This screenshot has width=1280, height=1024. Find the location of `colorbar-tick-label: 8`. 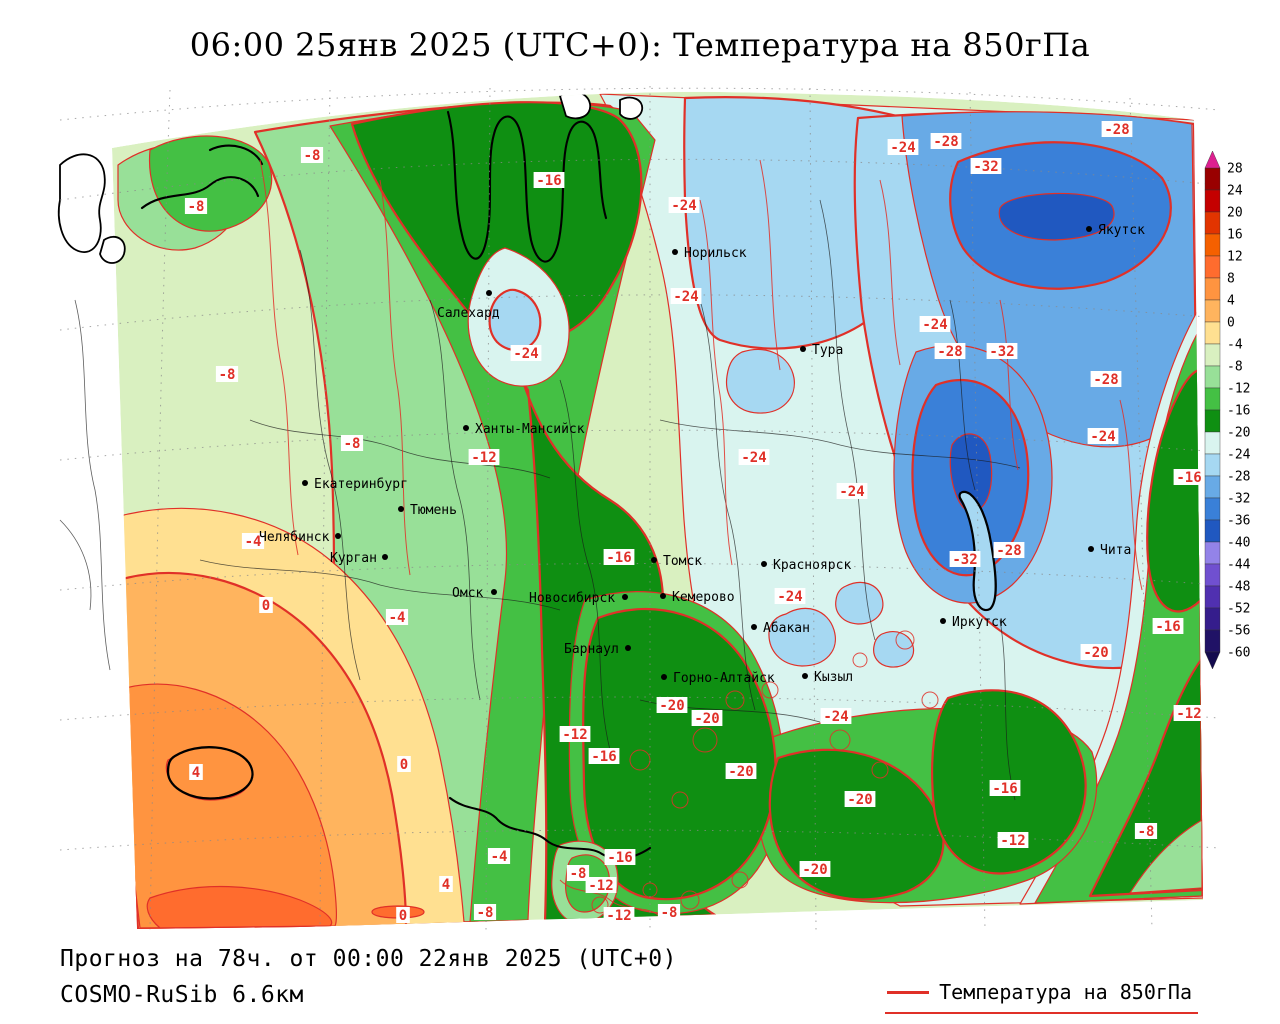

colorbar-tick-label: 8 is located at coordinates (1231, 279).